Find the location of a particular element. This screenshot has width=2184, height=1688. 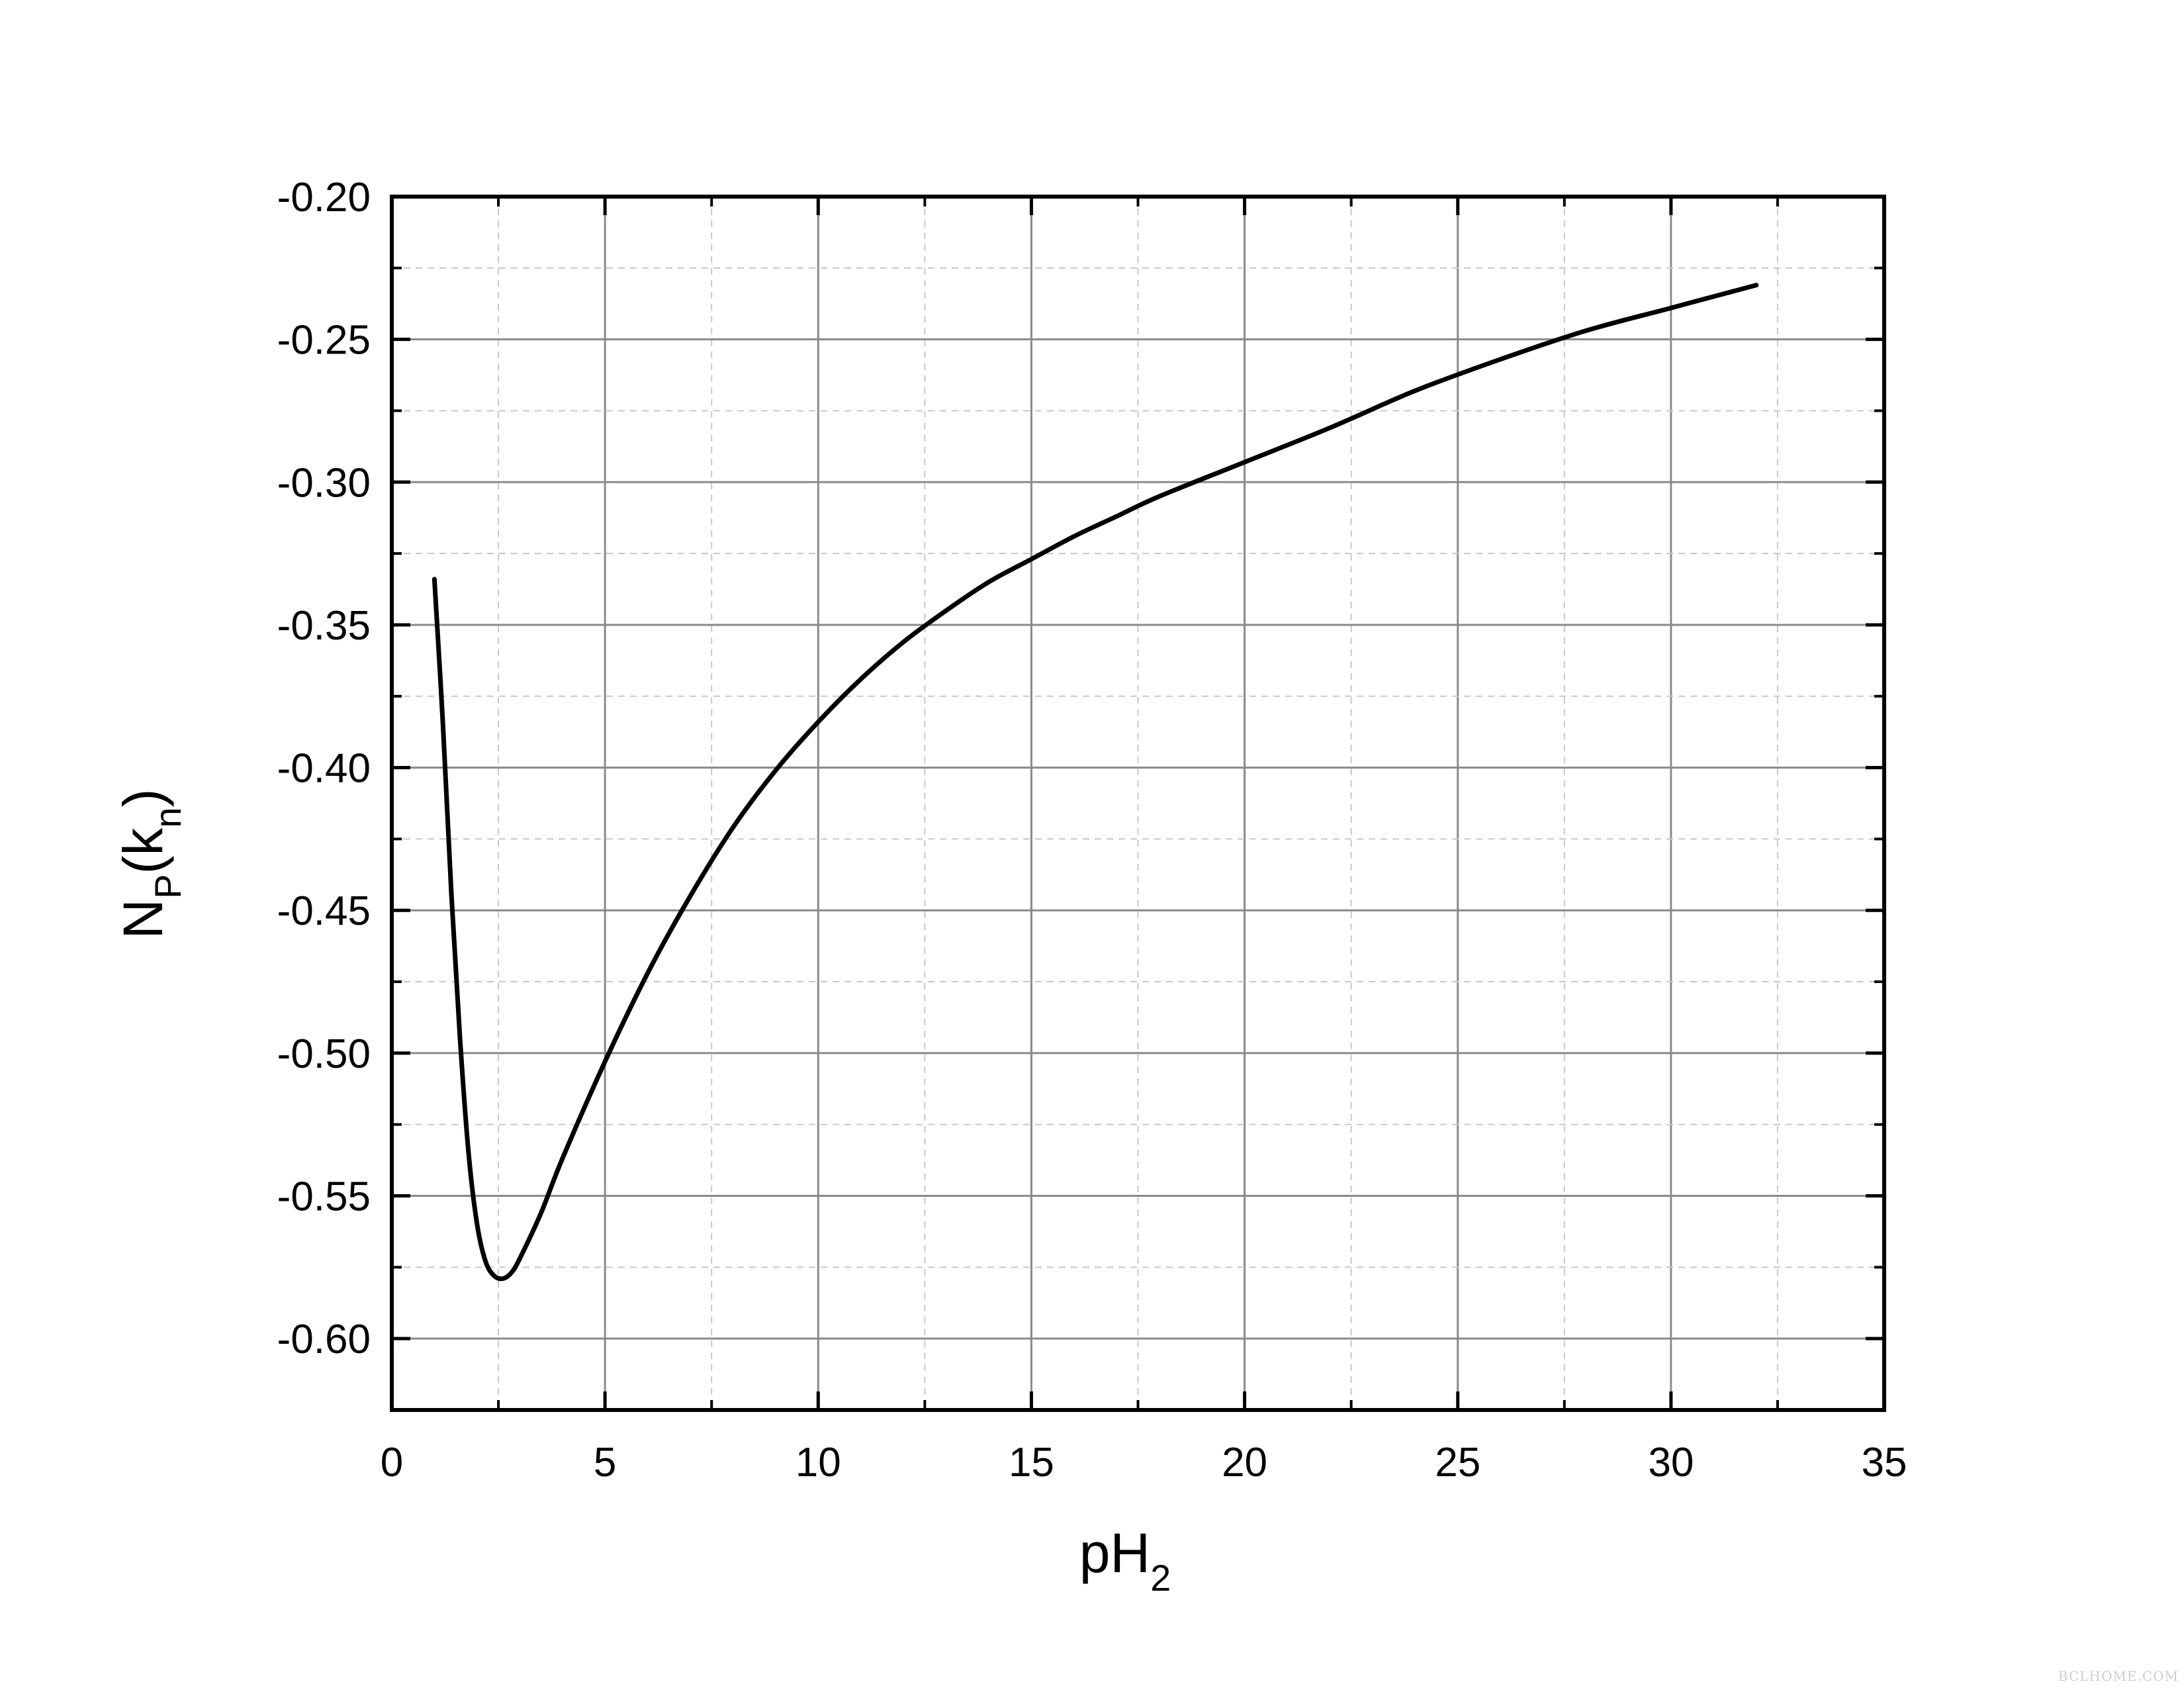

y-tick-label: -0.25 is located at coordinates (324, 341).